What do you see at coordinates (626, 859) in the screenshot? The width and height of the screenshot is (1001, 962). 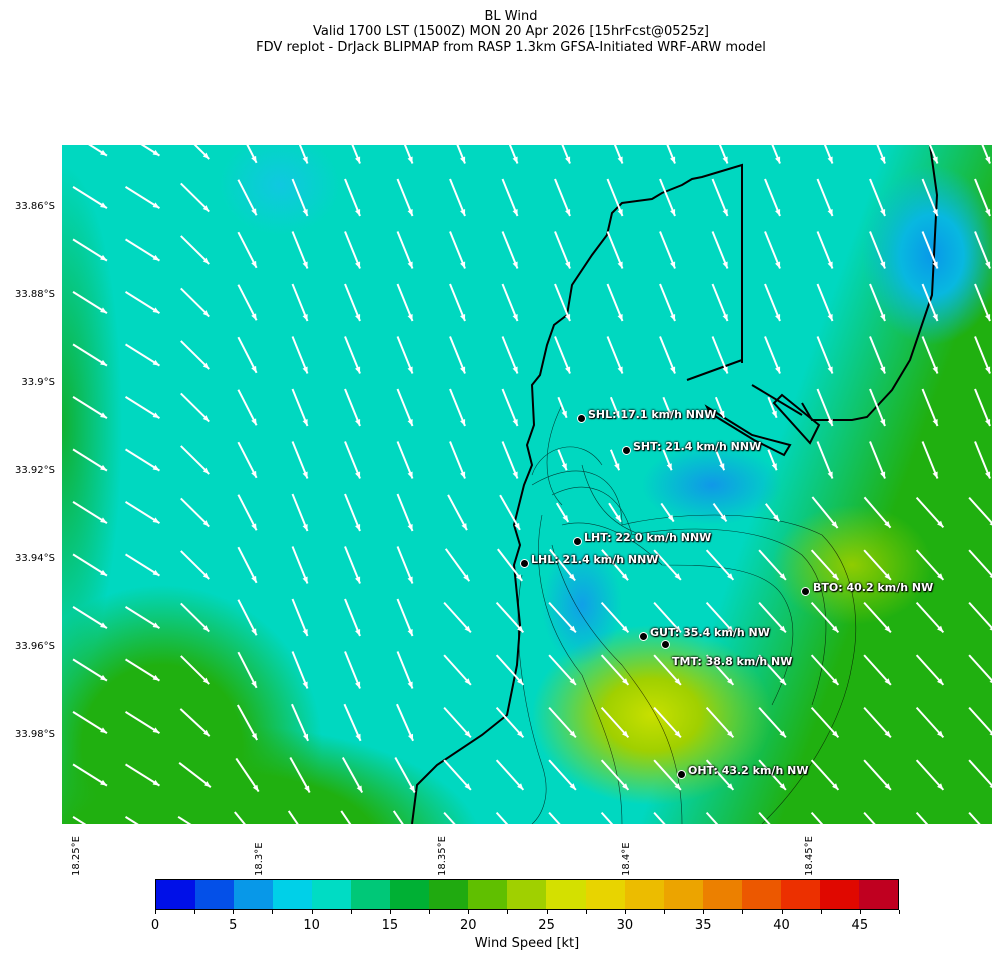 I see `x-tick: 18.4°E` at bounding box center [626, 859].